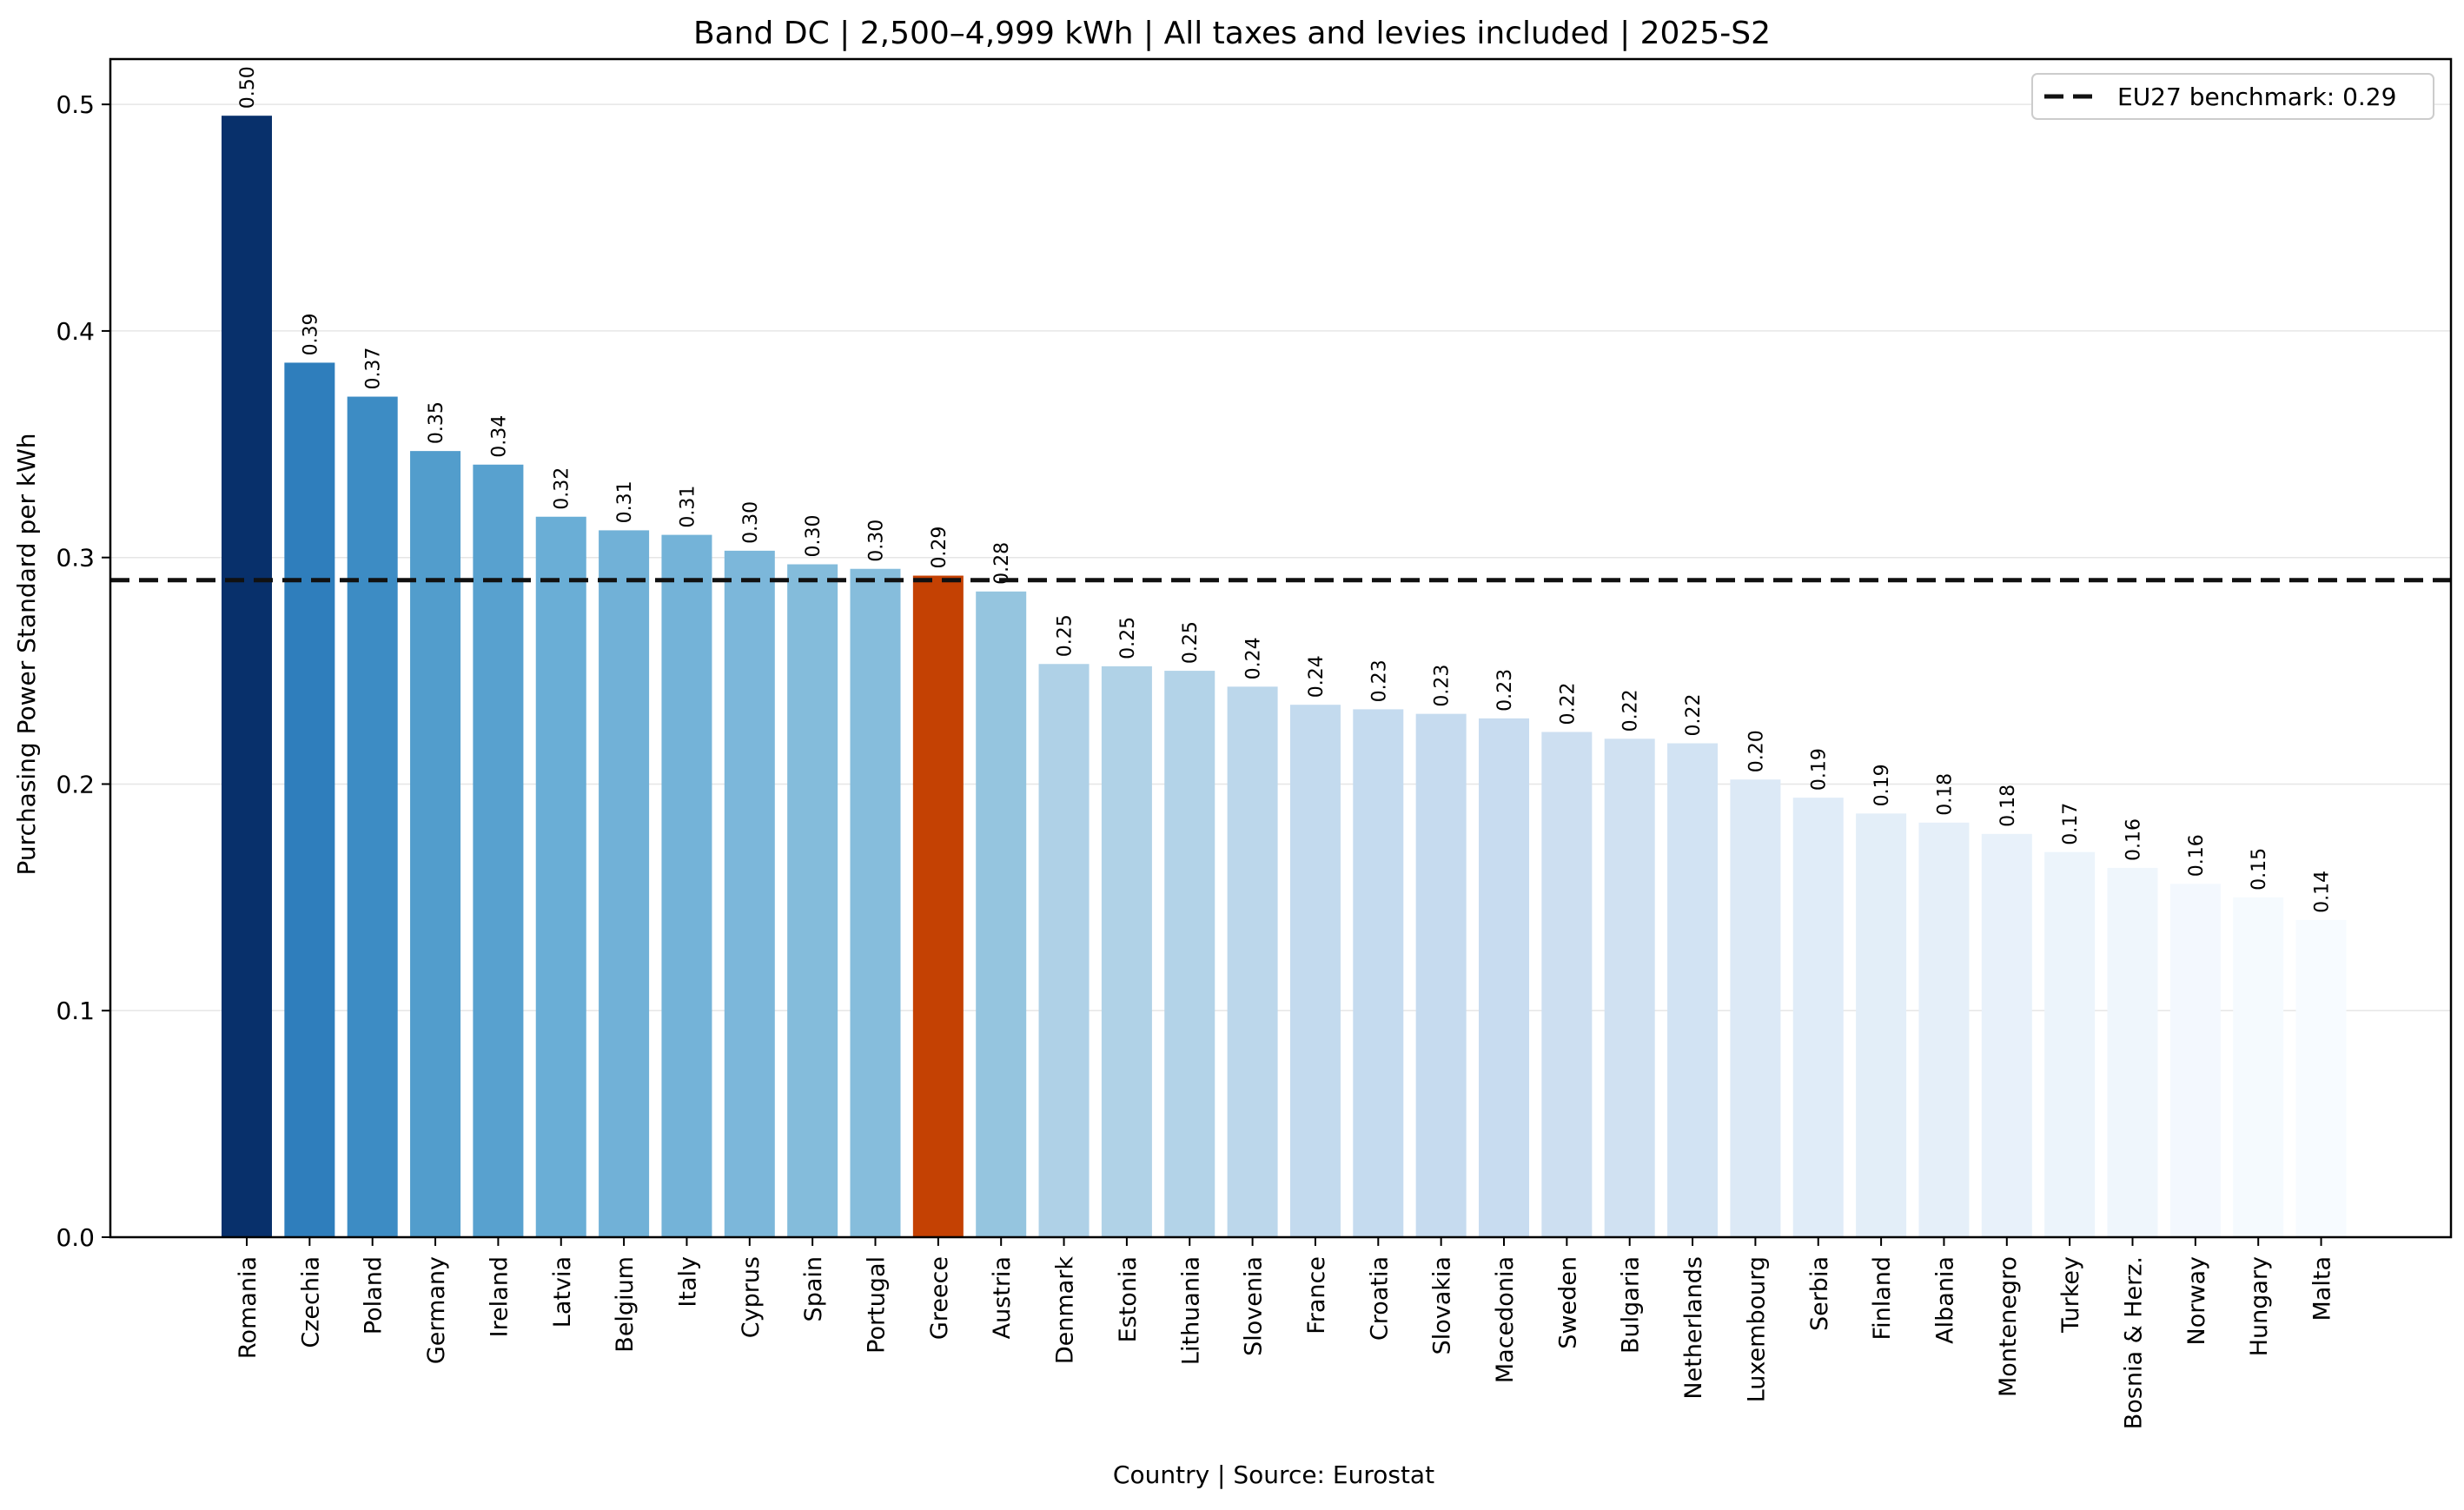 This screenshot has width=2464, height=1510. What do you see at coordinates (562, 1292) in the screenshot?
I see `x-tick-label: Latvia` at bounding box center [562, 1292].